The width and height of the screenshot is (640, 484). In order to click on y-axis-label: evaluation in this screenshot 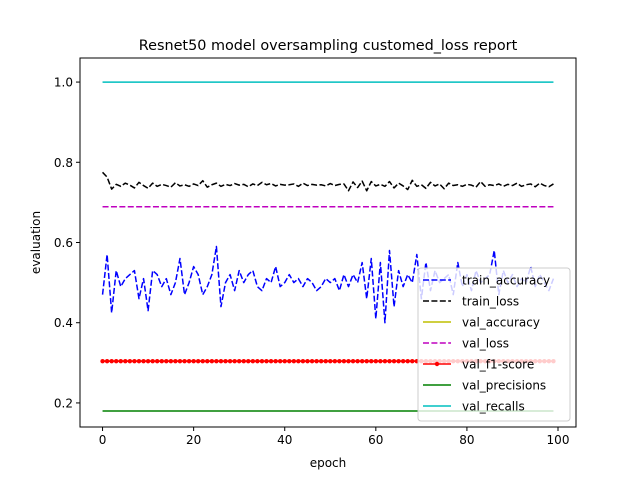, I will do `click(36, 242)`.